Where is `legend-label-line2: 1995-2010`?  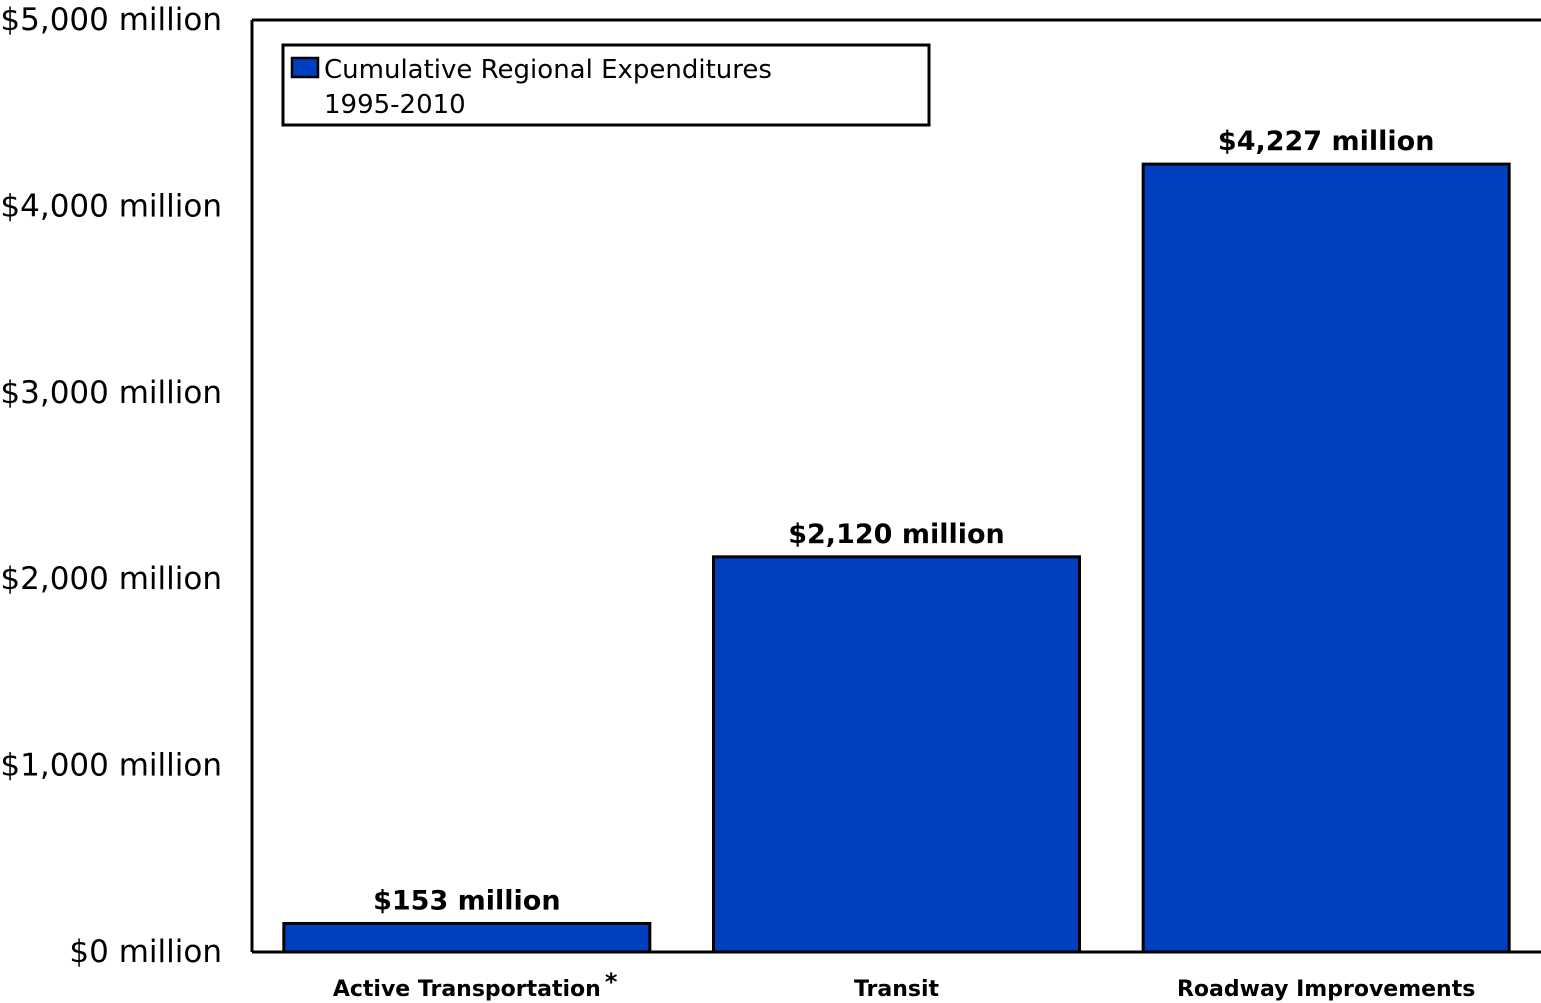
legend-label-line2: 1995-2010 is located at coordinates (395, 105).